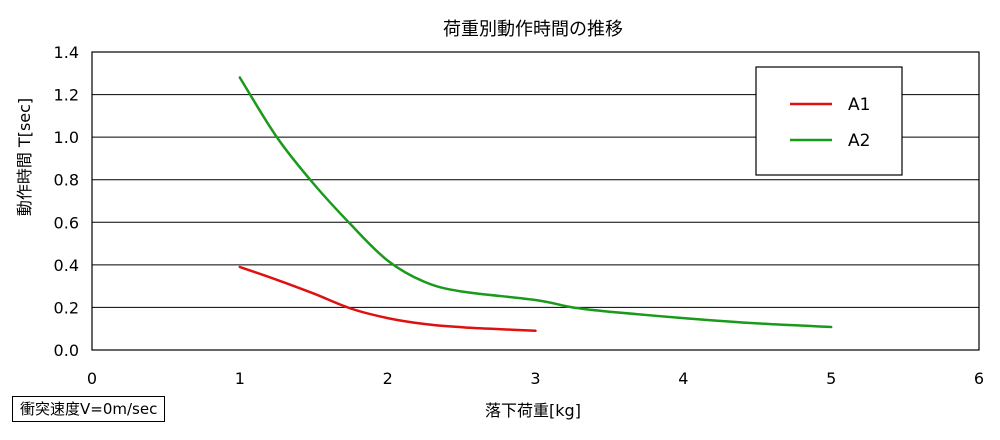 The height and width of the screenshot is (440, 1000). What do you see at coordinates (533, 410) in the screenshot?
I see `x-axis-label: 落下荷重[kg]` at bounding box center [533, 410].